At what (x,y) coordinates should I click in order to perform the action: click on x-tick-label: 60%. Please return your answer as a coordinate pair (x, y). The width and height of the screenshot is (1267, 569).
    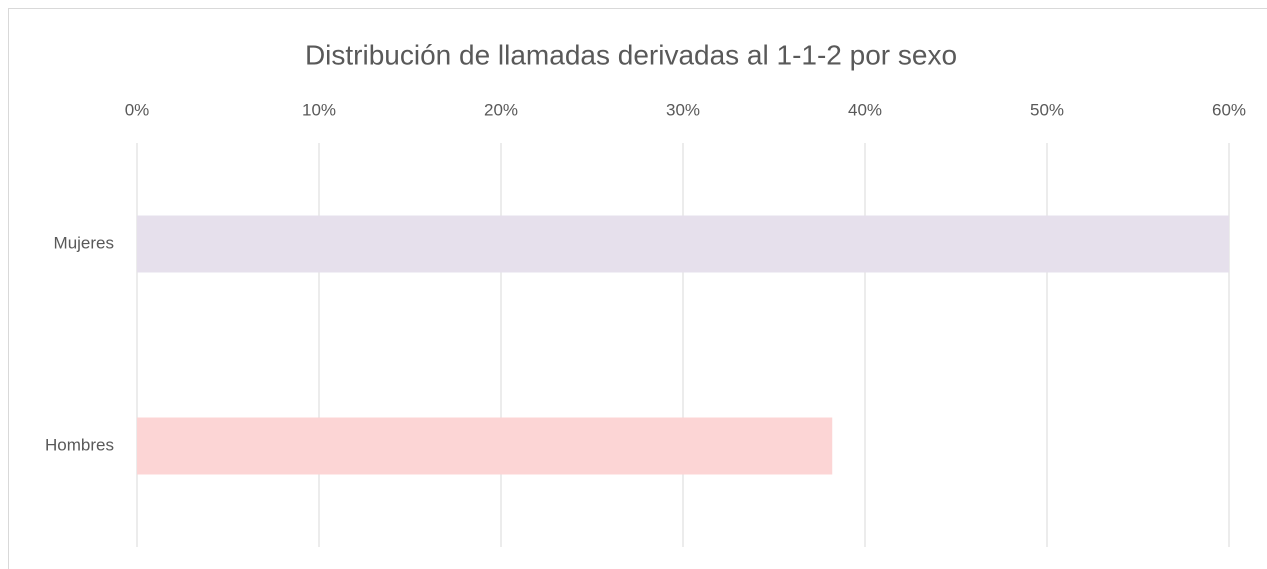
    Looking at the image, I should click on (1229, 109).